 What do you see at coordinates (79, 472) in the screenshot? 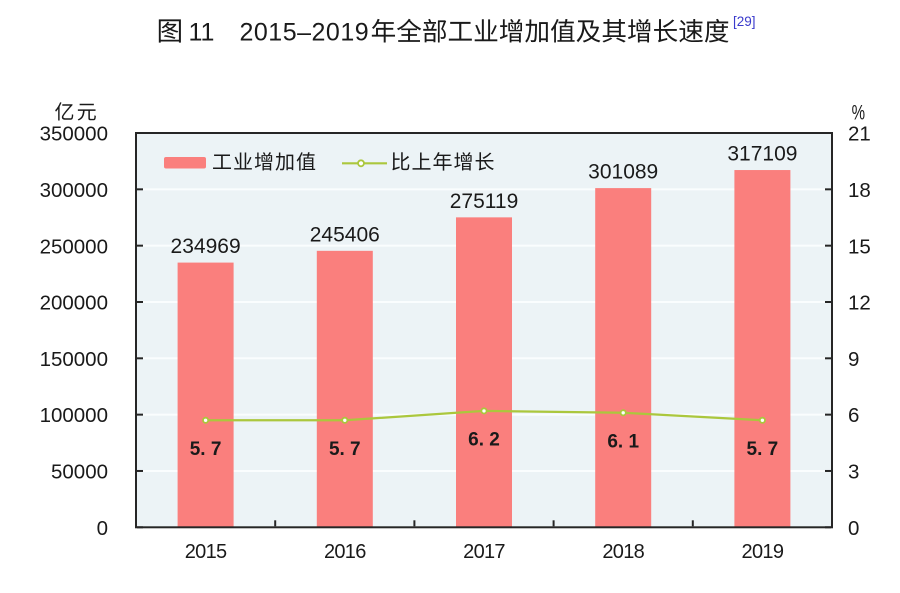
I see `svg-text: 50000` at bounding box center [79, 472].